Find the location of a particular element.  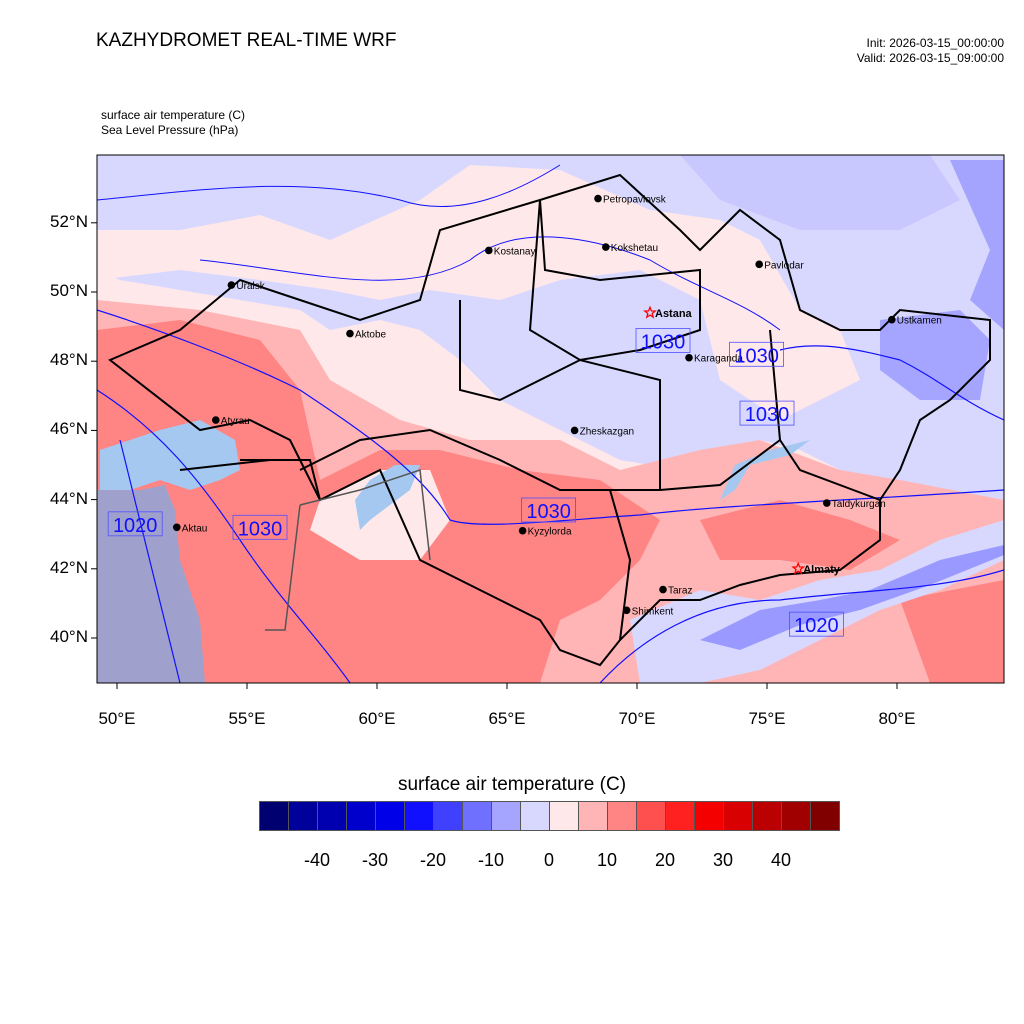

colorbar-tick-label: -20 is located at coordinates (433, 860).